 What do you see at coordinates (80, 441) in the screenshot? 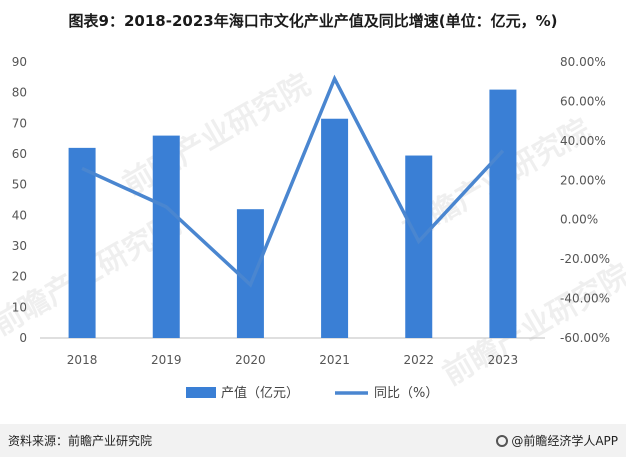
I see `source-text: 资料来源：前瞻产业研究院` at bounding box center [80, 441].